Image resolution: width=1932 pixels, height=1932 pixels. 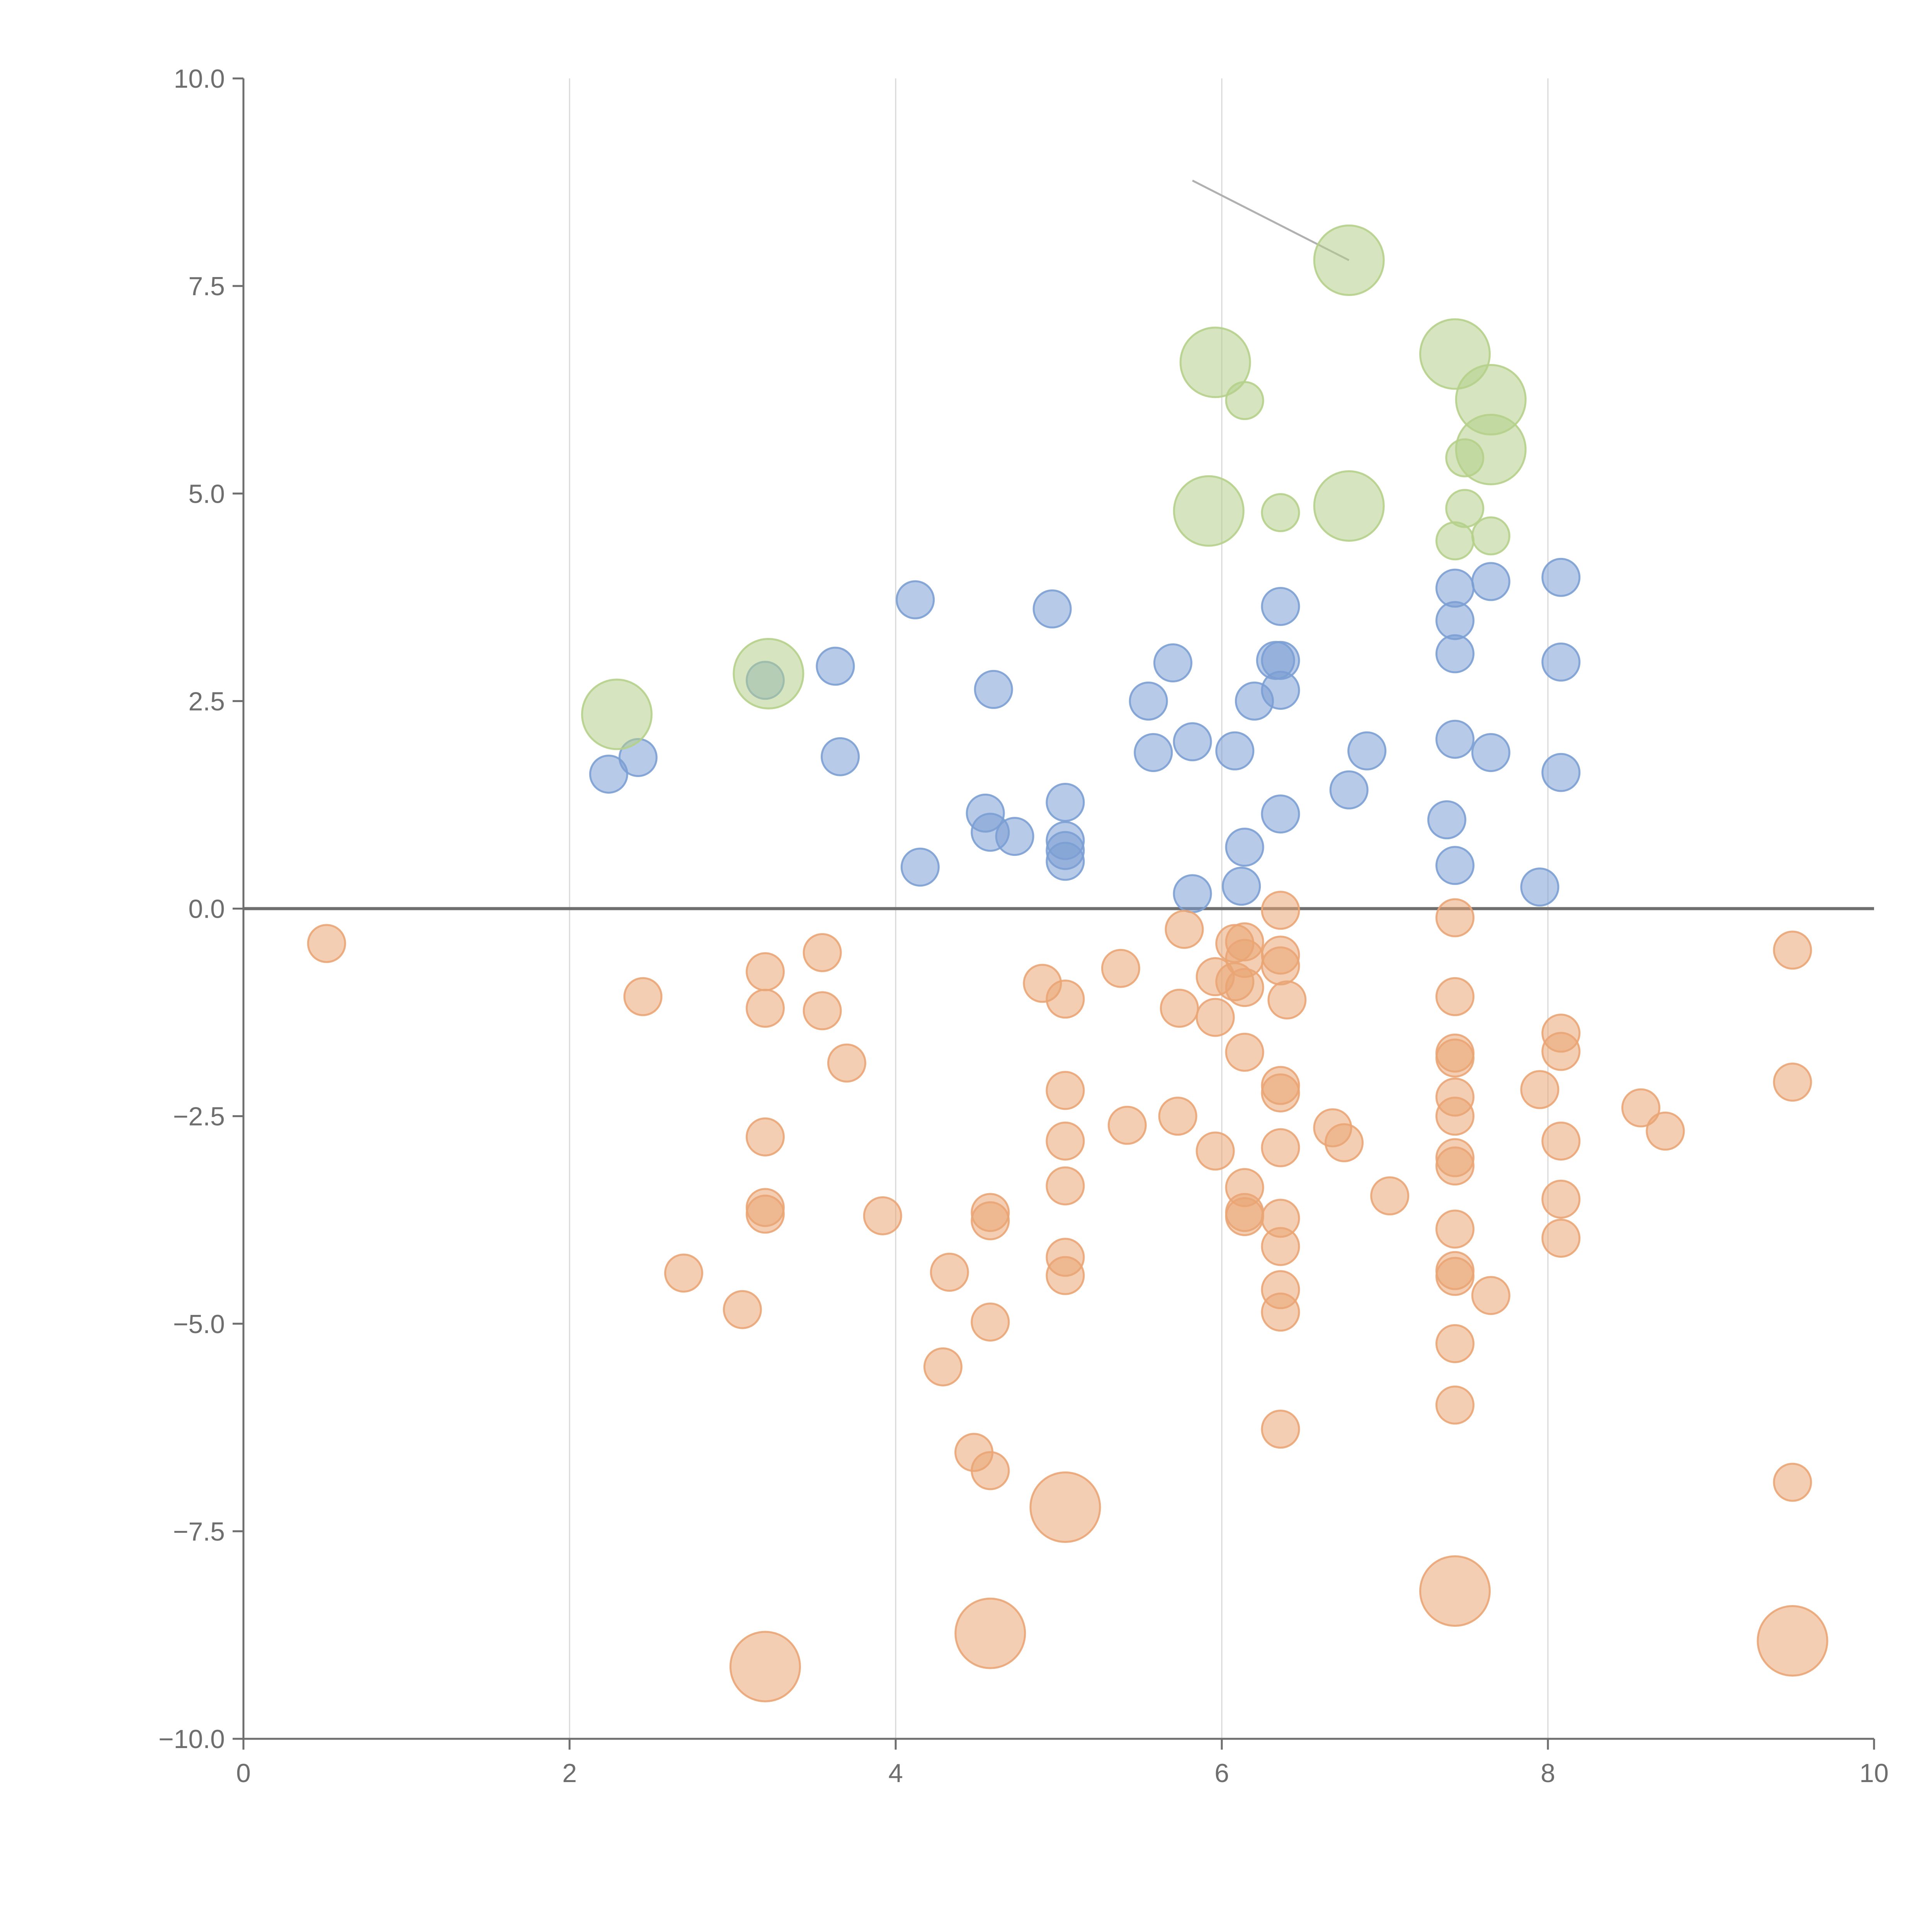 I want to click on y-tick-label: 10.0, so click(x=200, y=79).